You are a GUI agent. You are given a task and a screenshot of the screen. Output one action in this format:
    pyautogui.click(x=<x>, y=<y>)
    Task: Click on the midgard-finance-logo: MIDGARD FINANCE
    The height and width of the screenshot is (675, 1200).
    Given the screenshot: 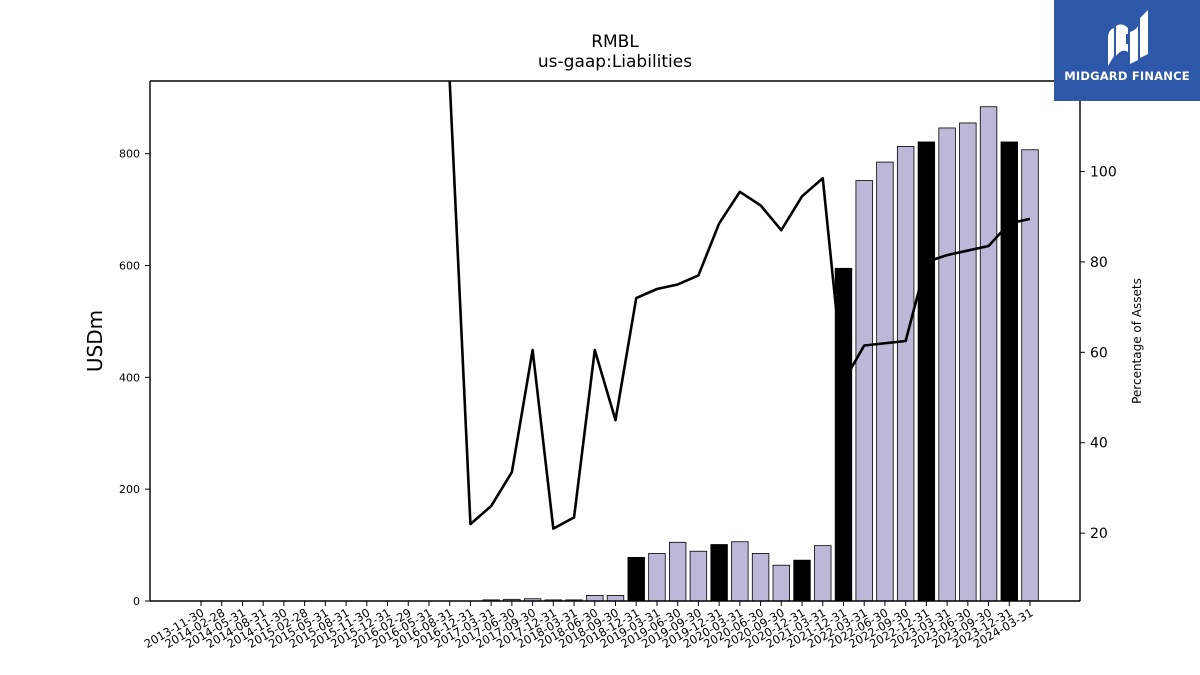 What is the action you would take?
    pyautogui.click(x=1127, y=50)
    